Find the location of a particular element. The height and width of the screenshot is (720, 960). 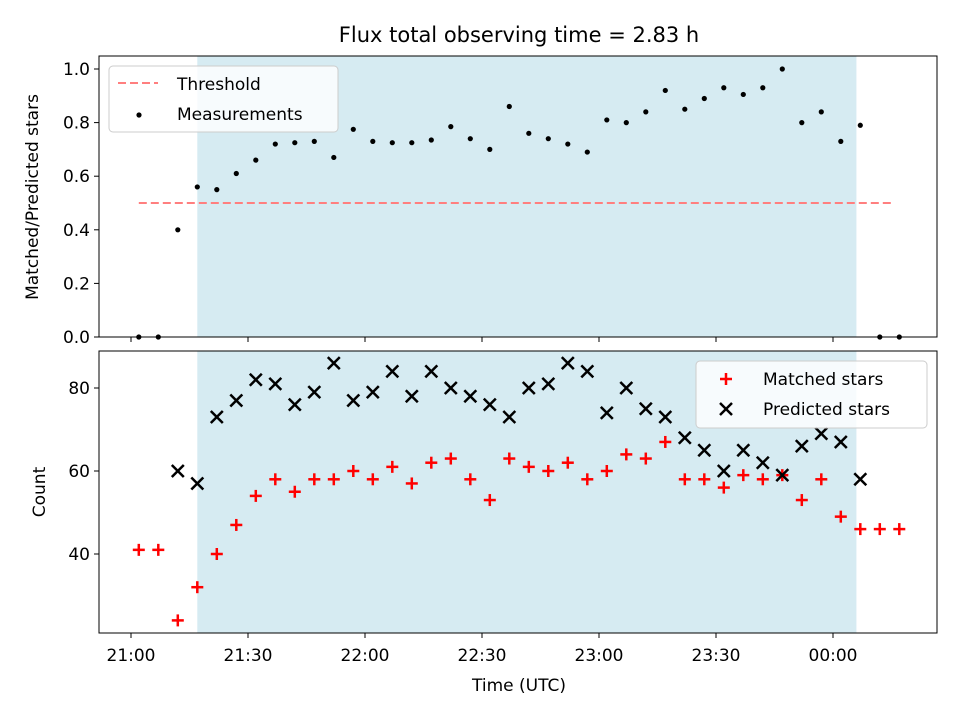

legend-measurements-swatch is located at coordinates (139, 115).